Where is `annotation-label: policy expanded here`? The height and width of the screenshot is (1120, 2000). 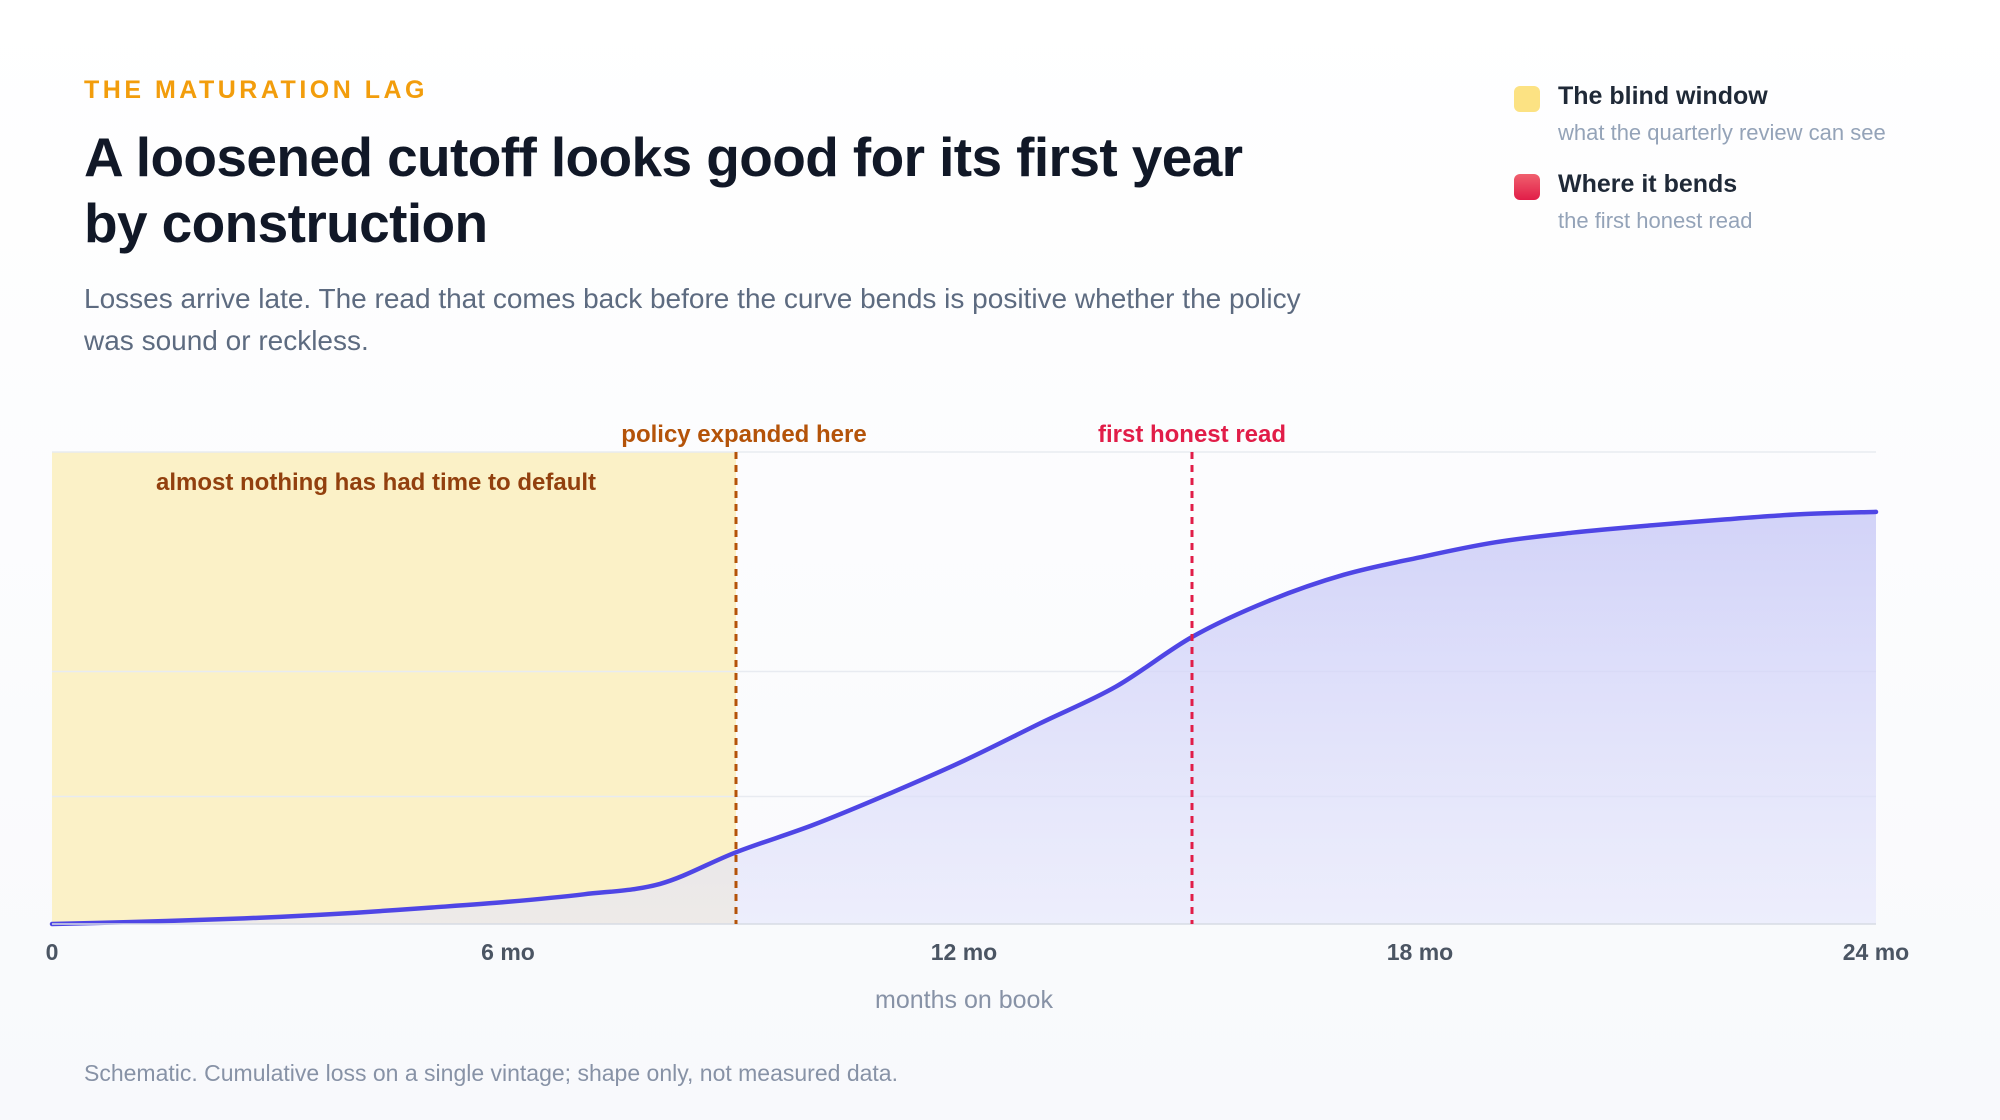
annotation-label: policy expanded here is located at coordinates (743, 434).